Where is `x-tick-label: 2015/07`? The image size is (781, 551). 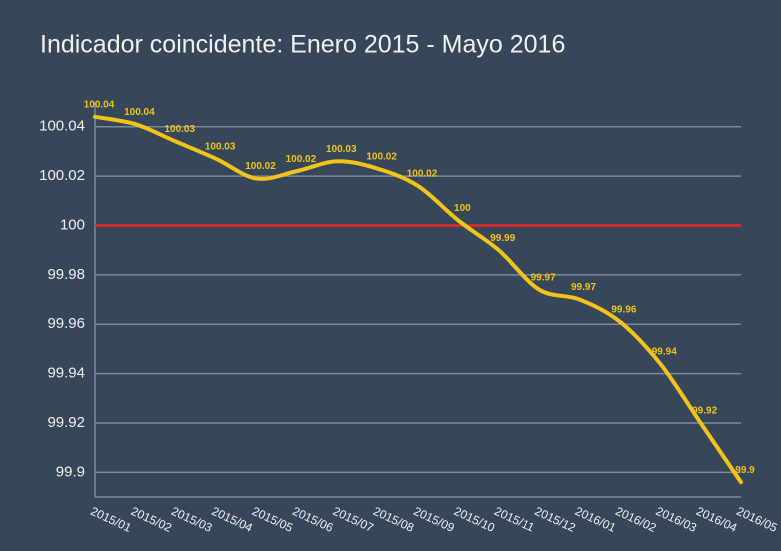
x-tick-label: 2015/07 is located at coordinates (354, 519).